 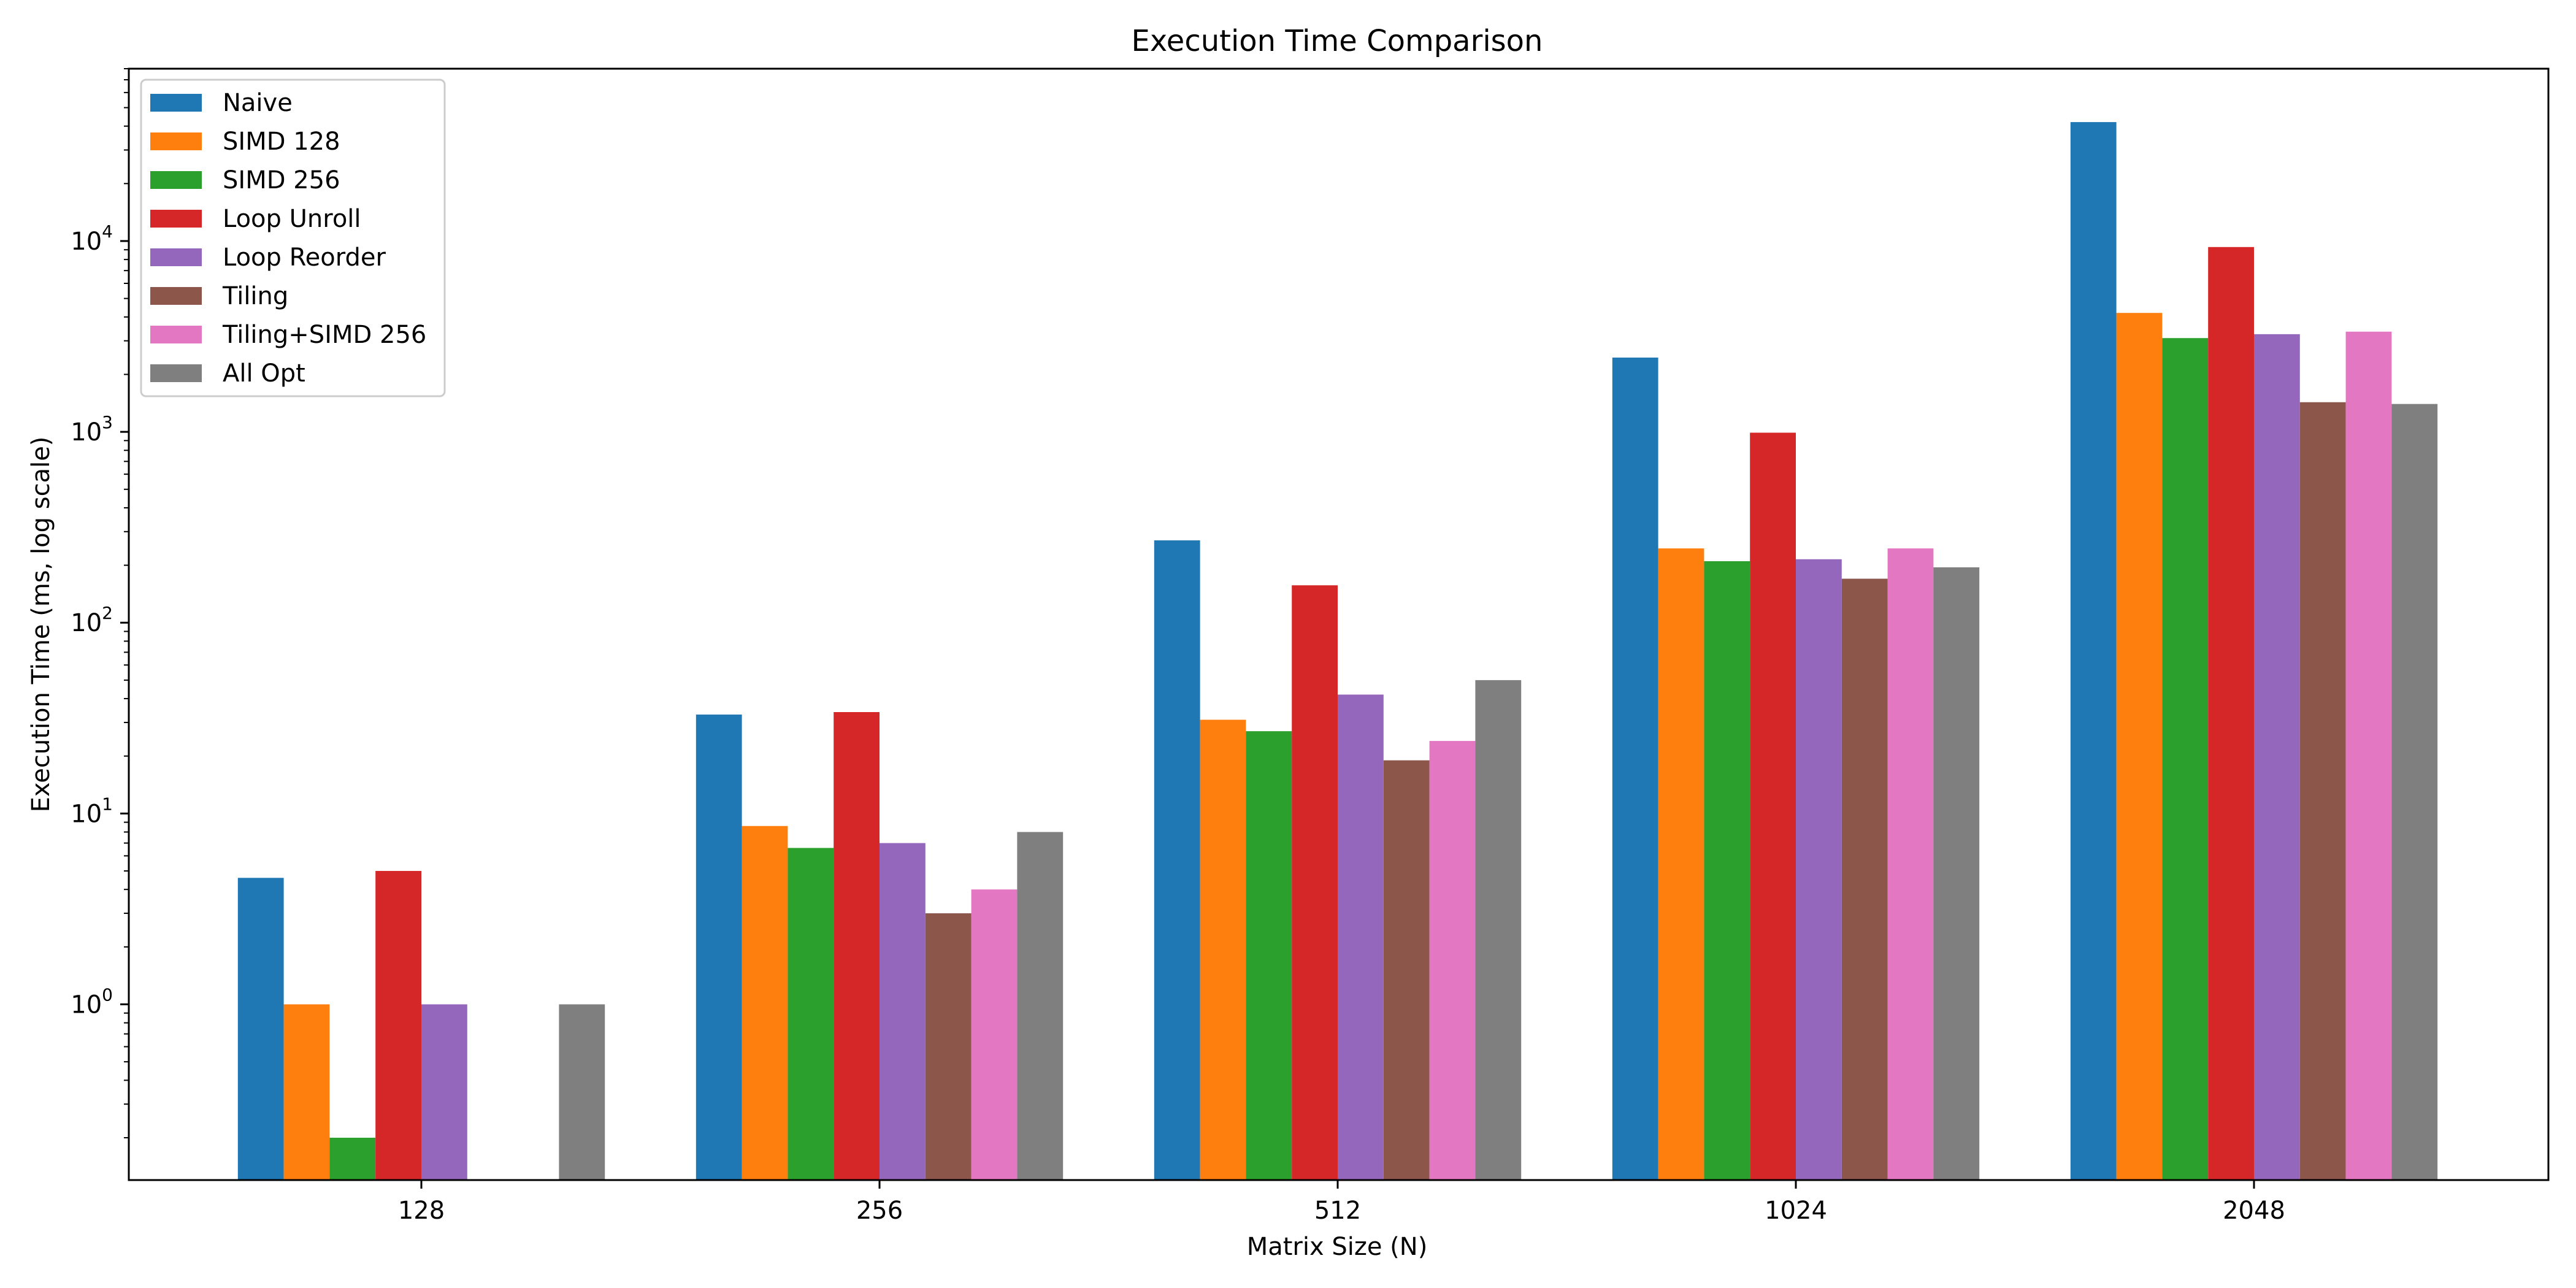 What do you see at coordinates (421, 1211) in the screenshot?
I see `x-tick-label: 128` at bounding box center [421, 1211].